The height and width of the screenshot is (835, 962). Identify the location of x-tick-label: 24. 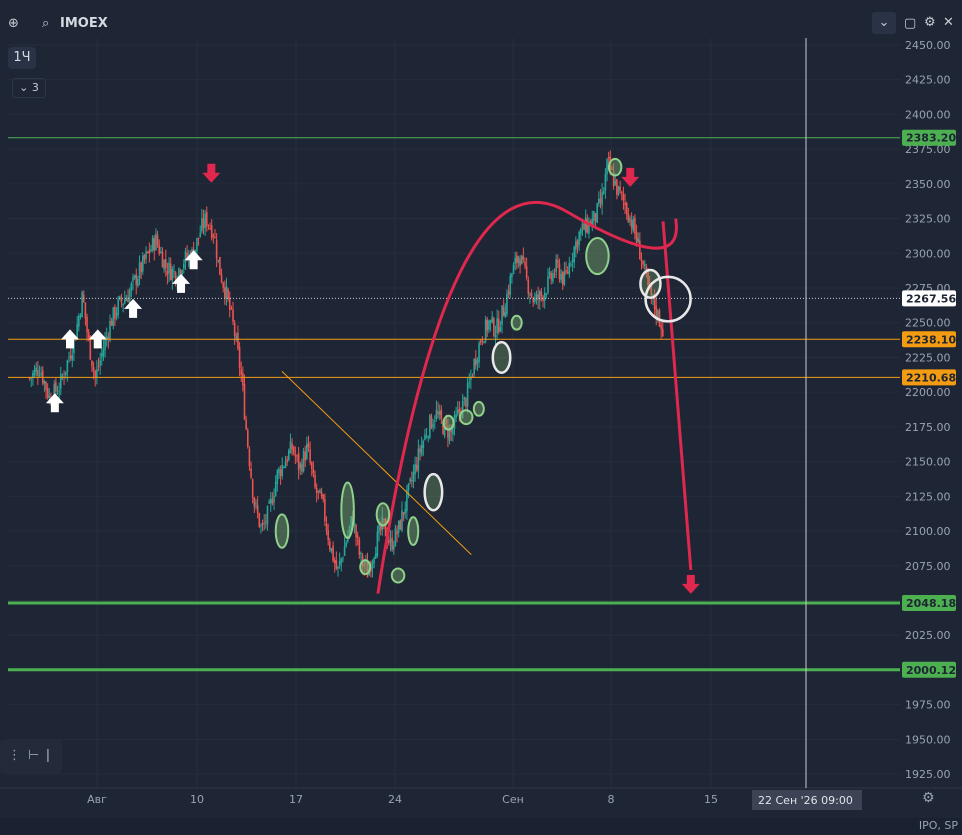
(395, 799).